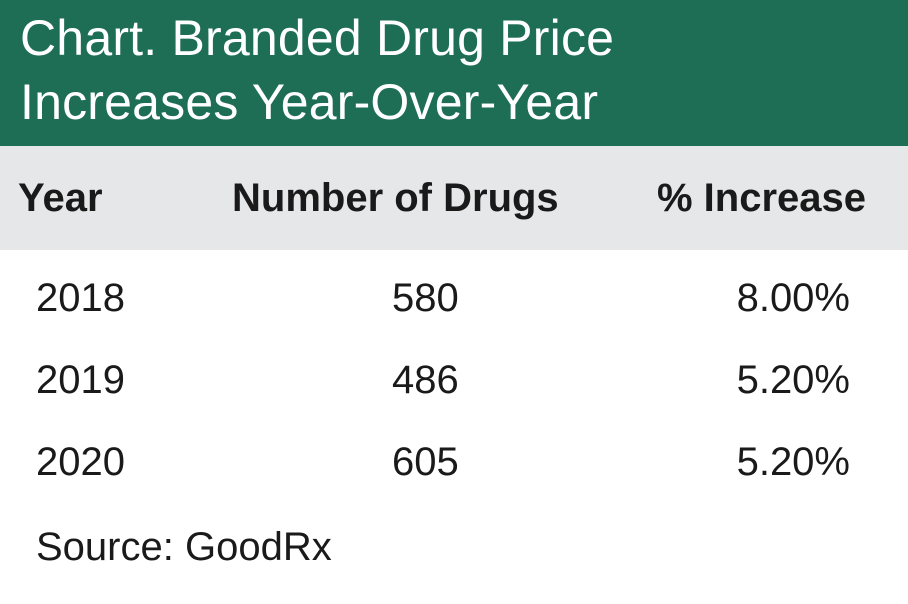  What do you see at coordinates (761, 198) in the screenshot?
I see `column-header-percent-increase: % Increase` at bounding box center [761, 198].